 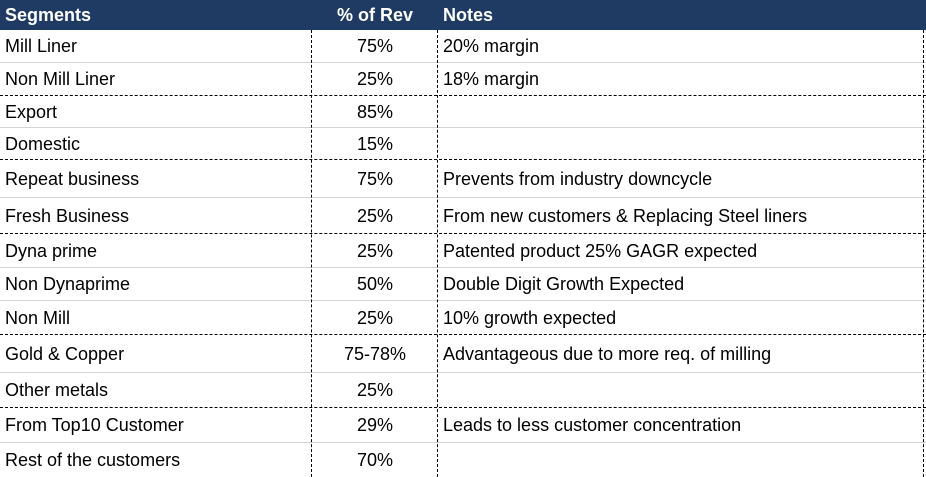 What do you see at coordinates (564, 284) in the screenshot?
I see `notes-cell: Double Digit Growth Expected` at bounding box center [564, 284].